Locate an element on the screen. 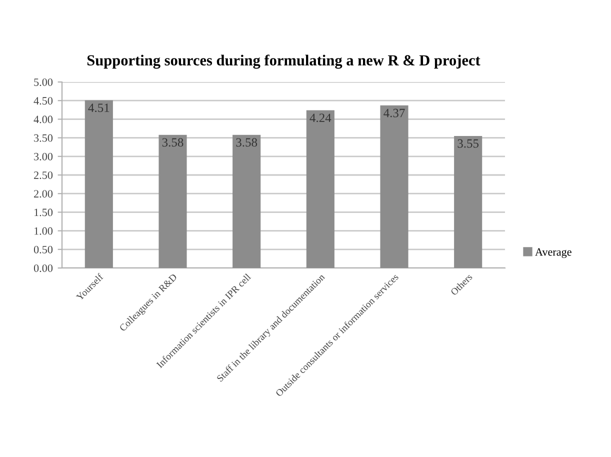 This screenshot has width=611, height=457. y-tick-label: 1.50 is located at coordinates (43, 212).